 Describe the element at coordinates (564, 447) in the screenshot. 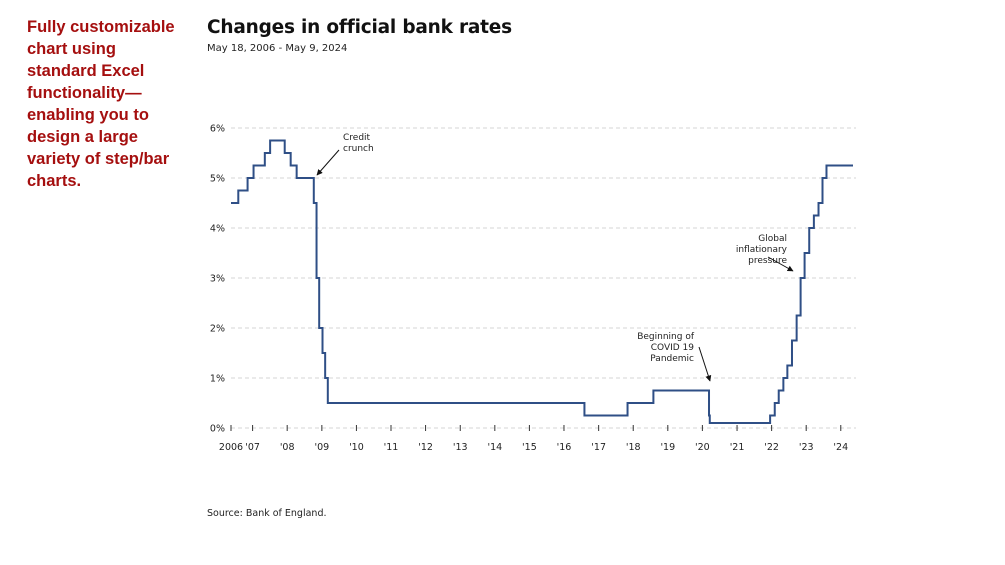

I see `x-tick-label: '16` at that location.